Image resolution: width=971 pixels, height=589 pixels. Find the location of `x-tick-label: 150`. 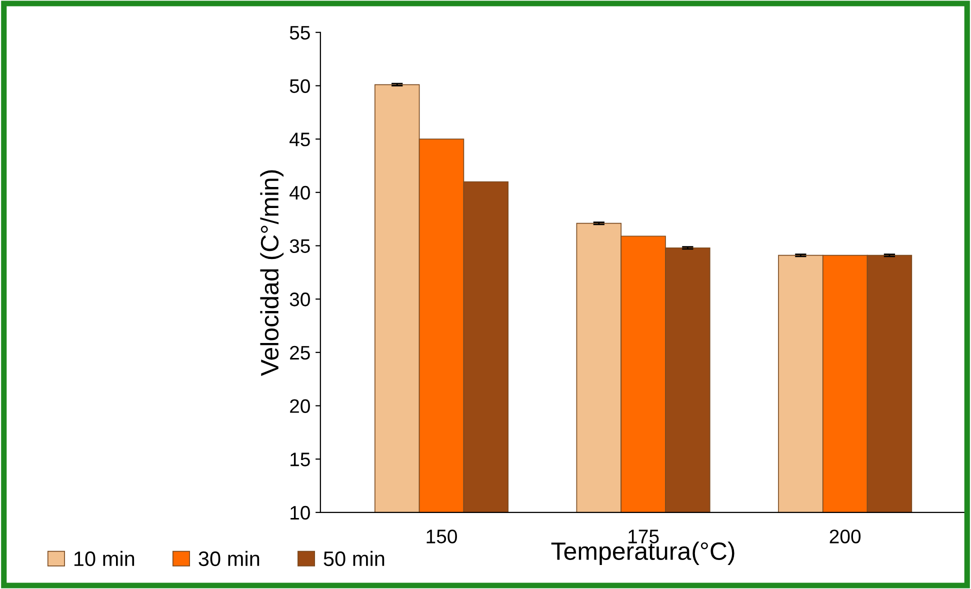

x-tick-label: 150 is located at coordinates (441, 537).